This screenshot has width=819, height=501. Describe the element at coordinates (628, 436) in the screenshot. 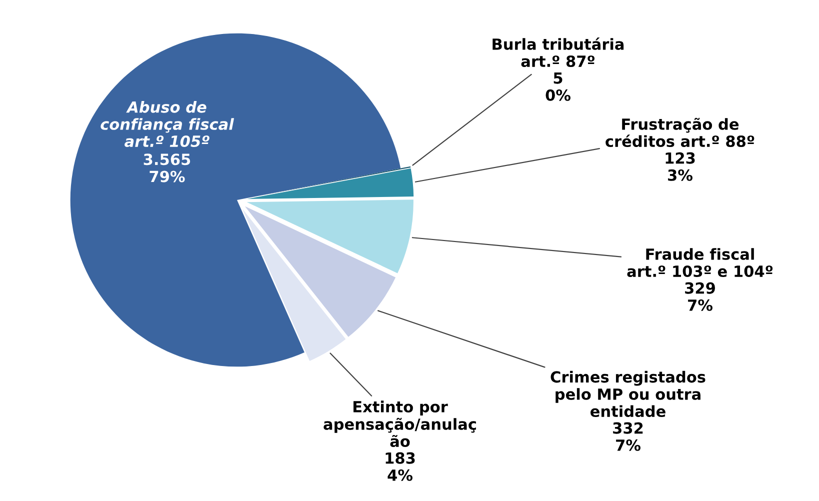

I see `data-label: 332 7%` at that location.